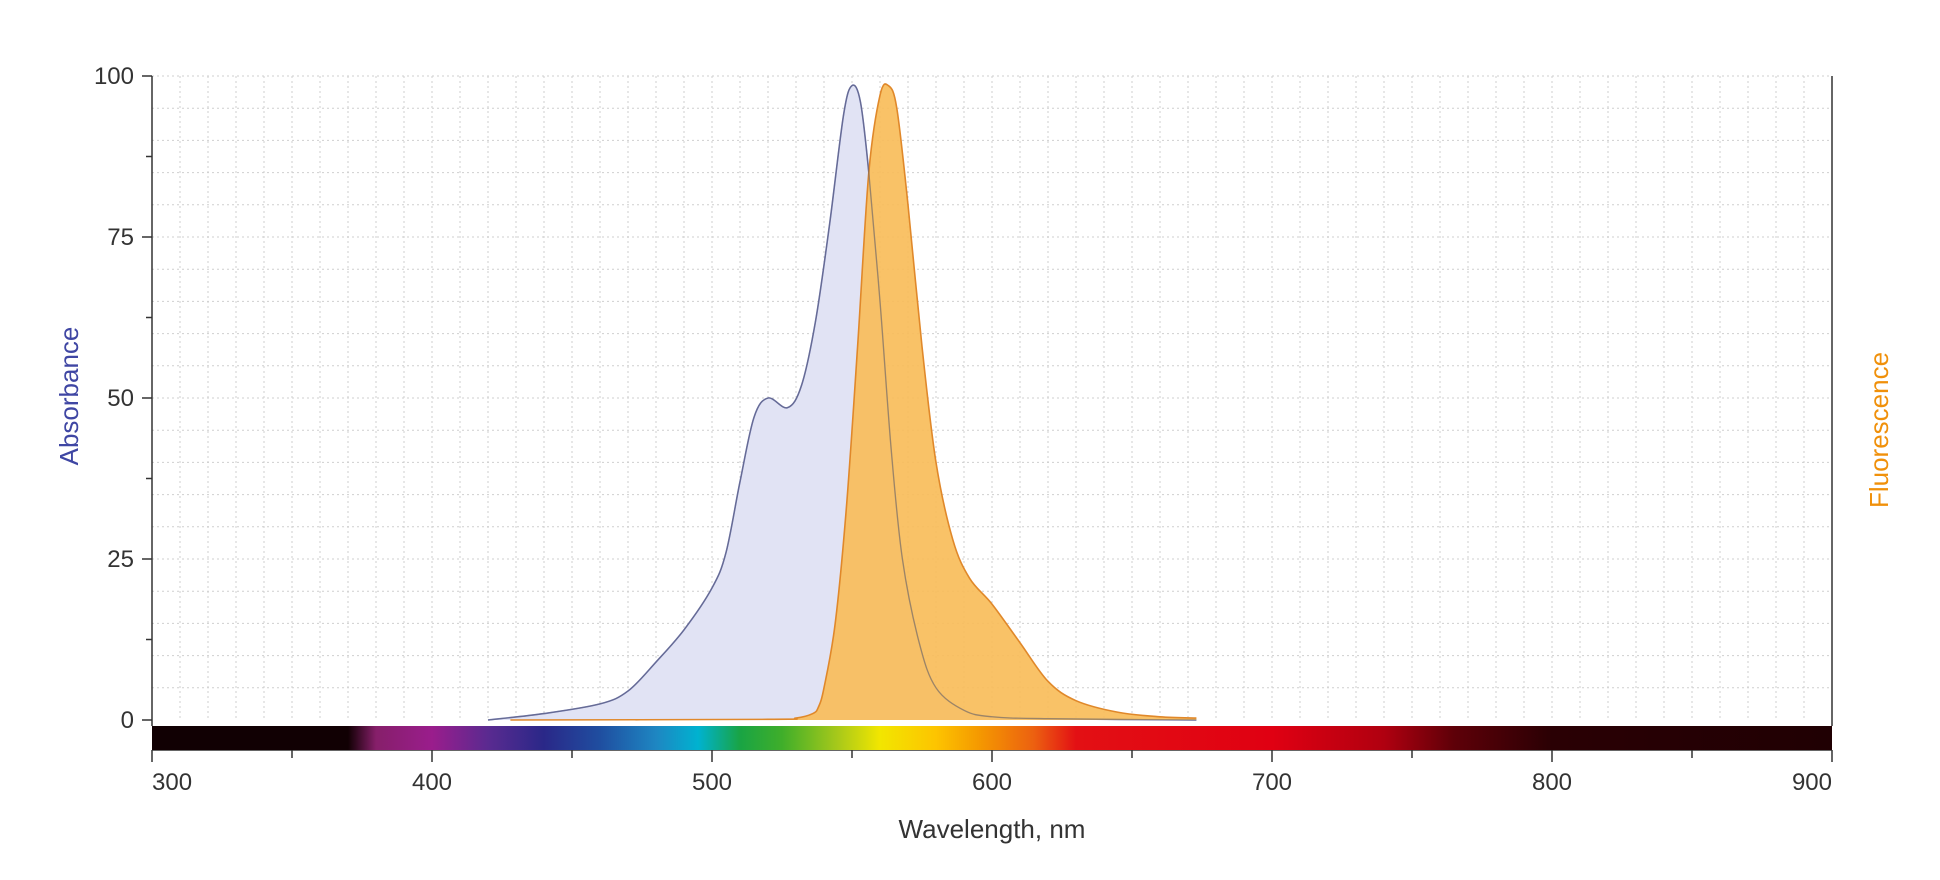 The height and width of the screenshot is (880, 1940). Describe the element at coordinates (712, 782) in the screenshot. I see `x-tick-label: 500` at that location.